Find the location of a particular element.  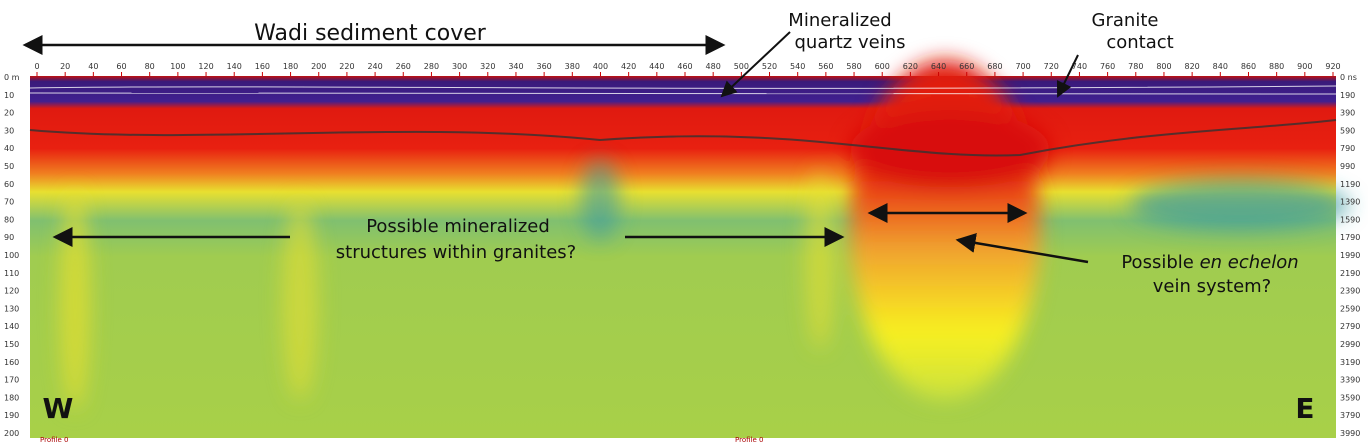

top-tick-label: 700 is located at coordinates (1022, 66).